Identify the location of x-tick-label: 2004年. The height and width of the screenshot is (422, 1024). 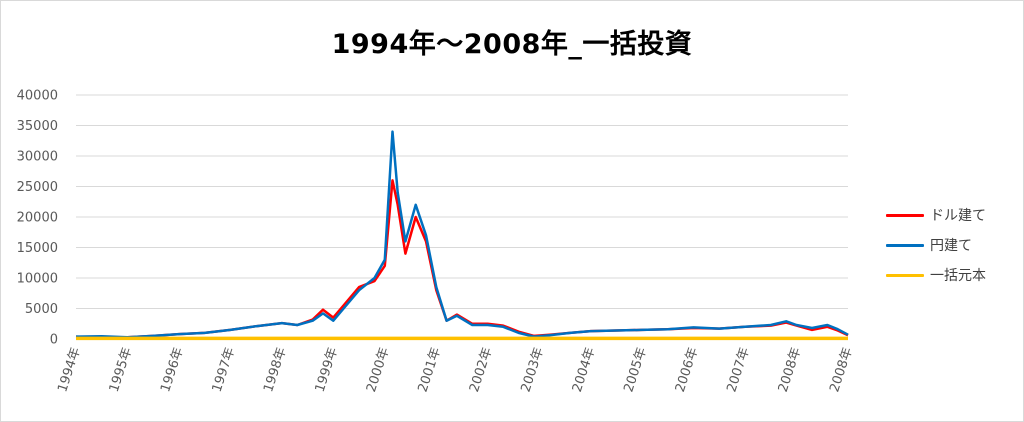
(584, 370).